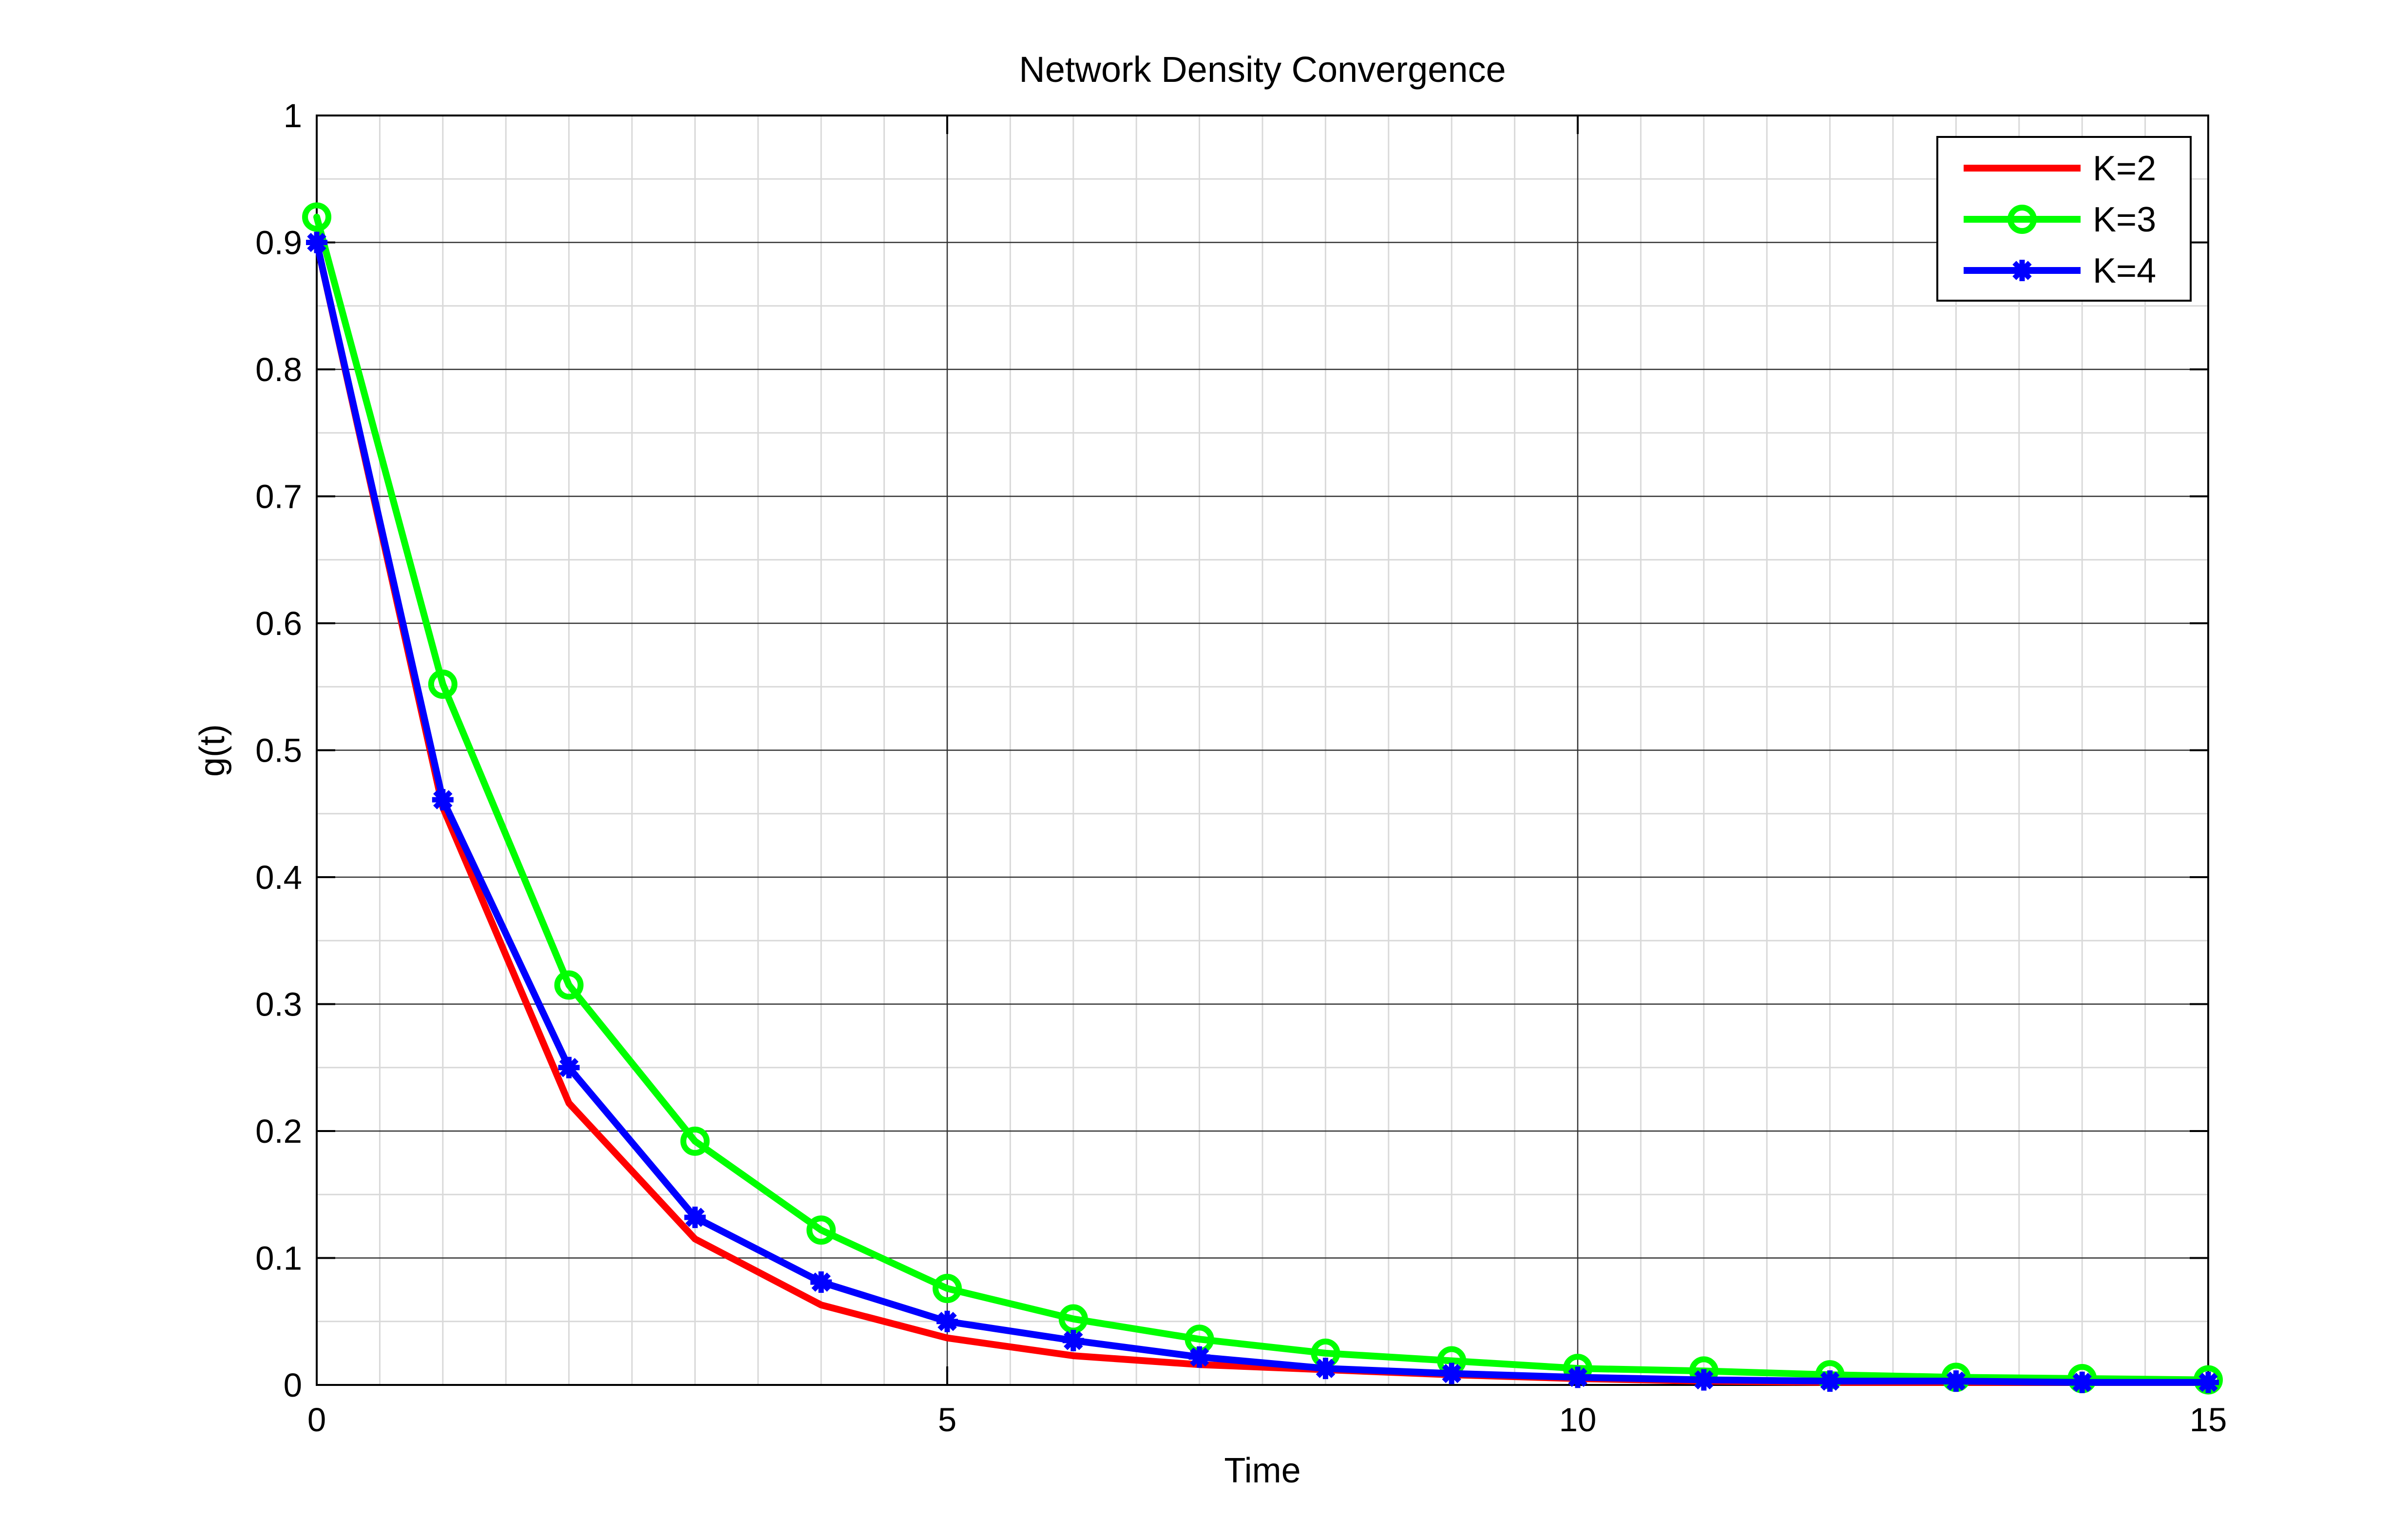 Image resolution: width=2408 pixels, height=1536 pixels. I want to click on y-tick-label: 0.1, so click(279, 1258).